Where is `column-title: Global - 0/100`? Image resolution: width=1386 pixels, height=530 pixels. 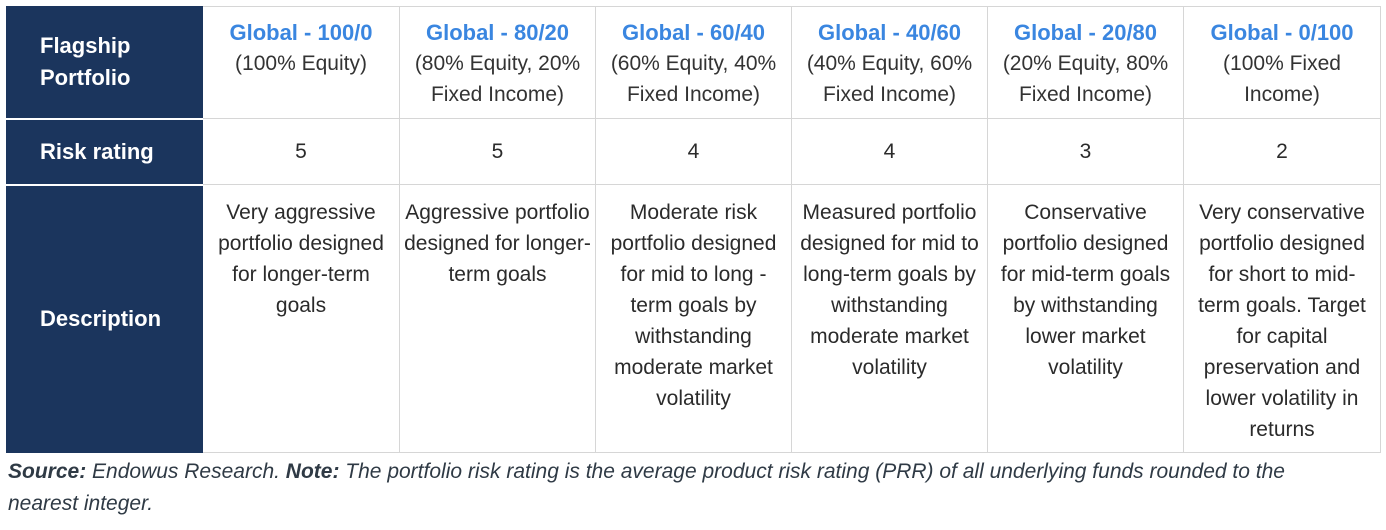 column-title: Global - 0/100 is located at coordinates (1282, 32).